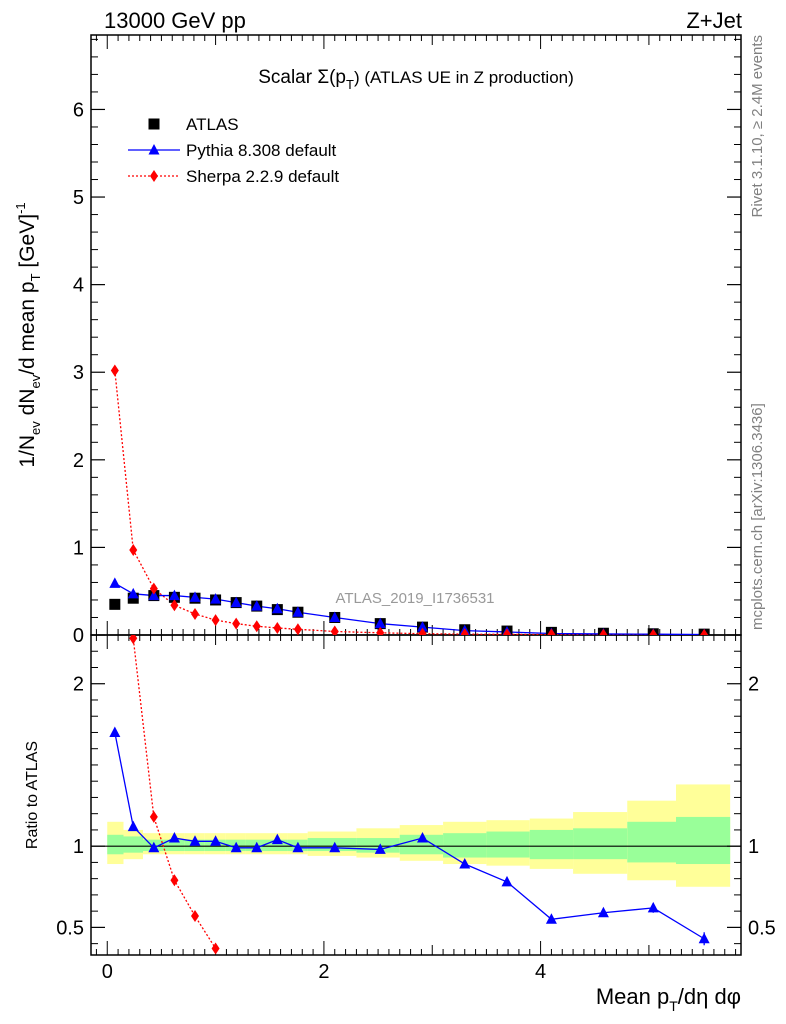  What do you see at coordinates (175, 20) in the screenshot?
I see `header-energy-label: 13000 GeV pp` at bounding box center [175, 20].